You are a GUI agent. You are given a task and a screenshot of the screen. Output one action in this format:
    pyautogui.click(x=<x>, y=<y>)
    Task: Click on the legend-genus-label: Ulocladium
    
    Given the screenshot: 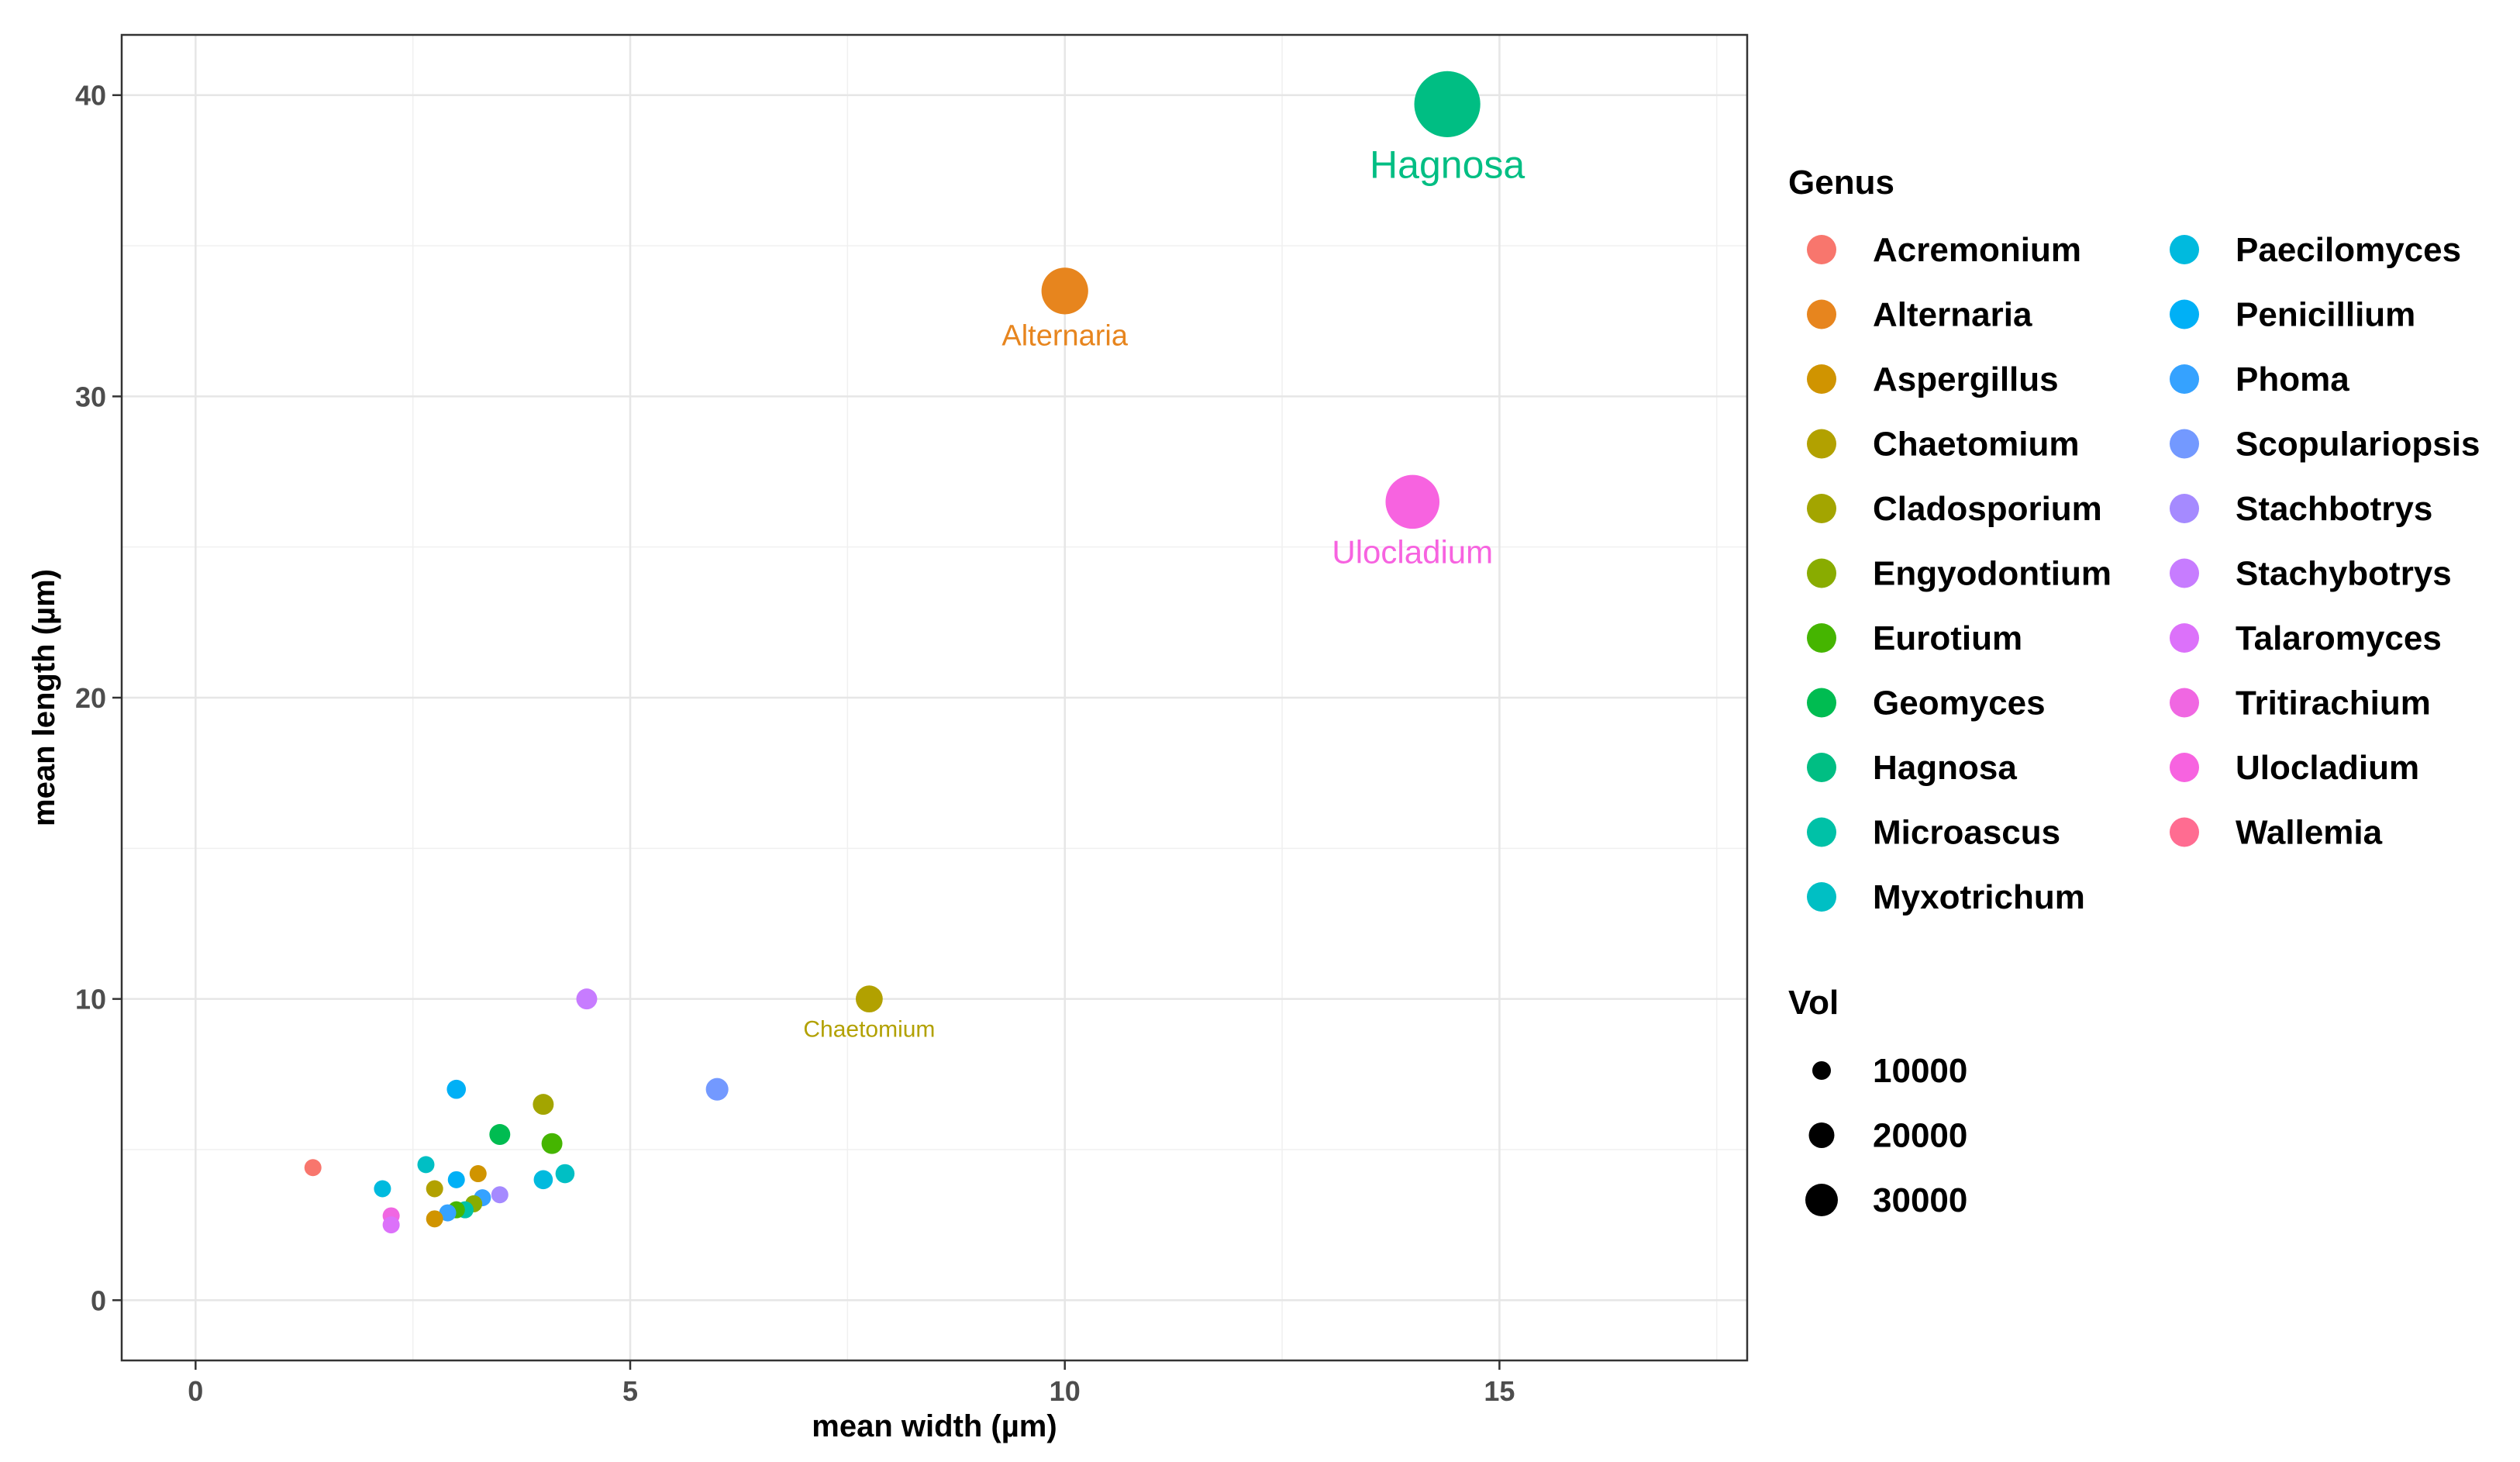 What is the action you would take?
    pyautogui.click(x=2328, y=768)
    